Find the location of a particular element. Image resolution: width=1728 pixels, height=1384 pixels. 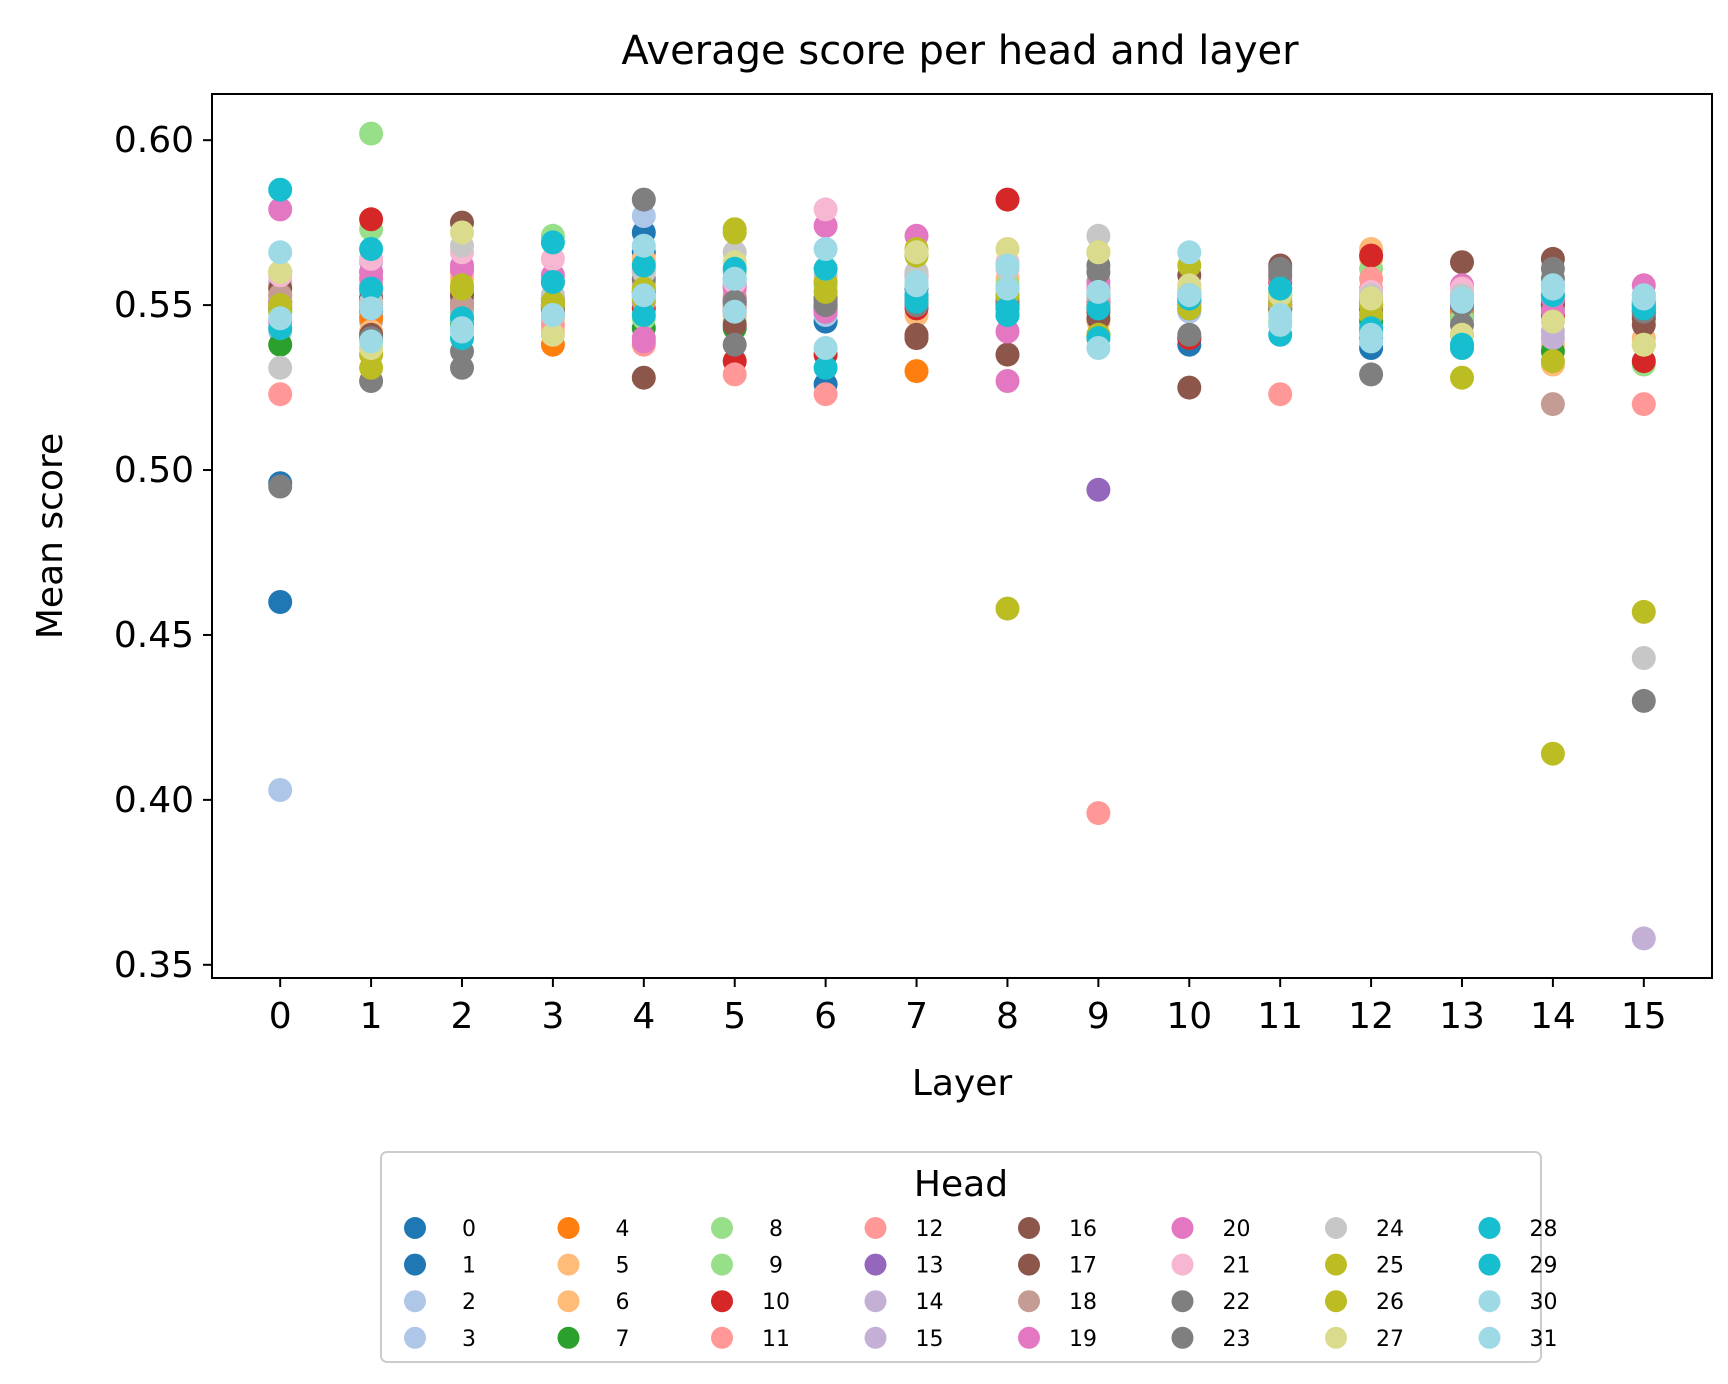

legend-label-head-27: 27 is located at coordinates (1390, 1339).